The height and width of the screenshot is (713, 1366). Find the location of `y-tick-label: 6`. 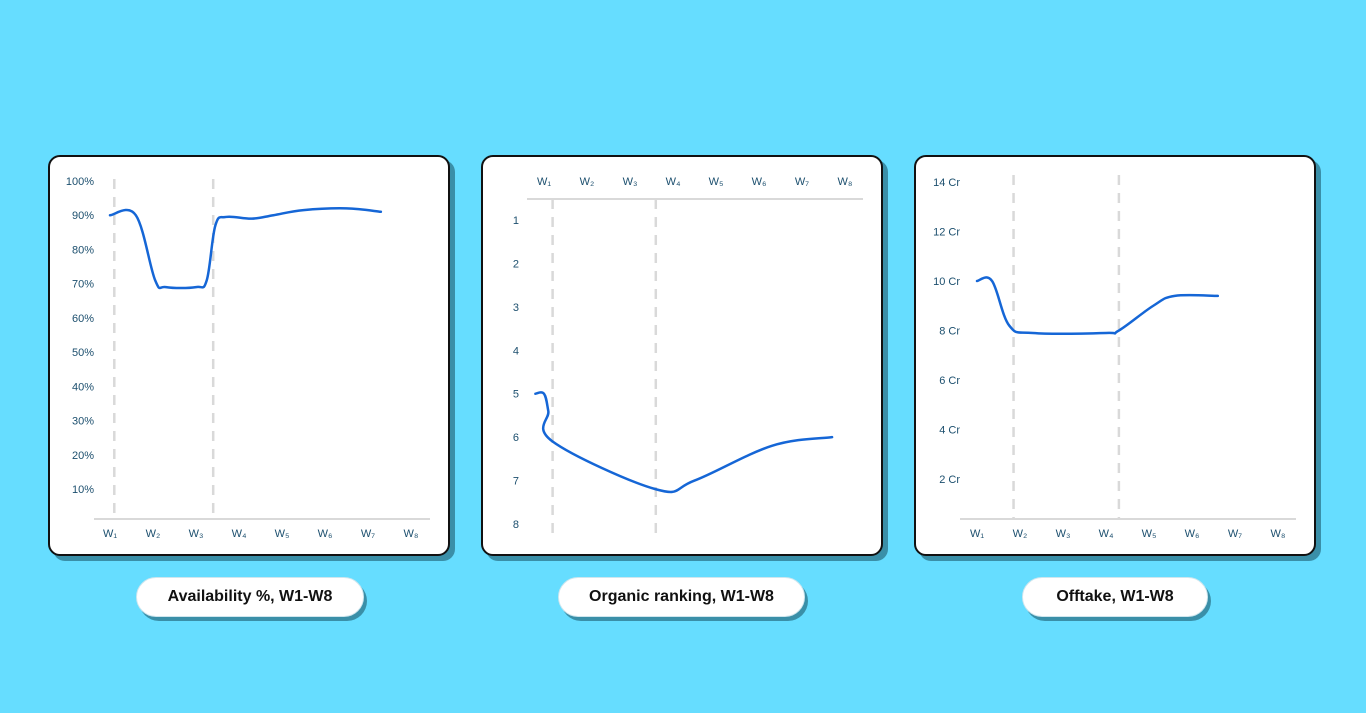

y-tick-label: 6 is located at coordinates (516, 438).